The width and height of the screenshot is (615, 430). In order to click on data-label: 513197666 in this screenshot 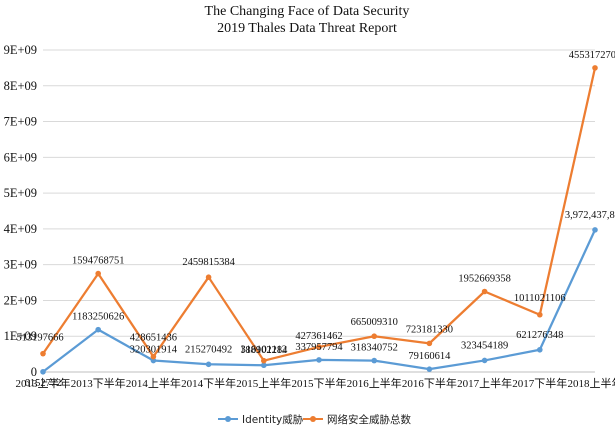, I will do `click(39, 338)`.